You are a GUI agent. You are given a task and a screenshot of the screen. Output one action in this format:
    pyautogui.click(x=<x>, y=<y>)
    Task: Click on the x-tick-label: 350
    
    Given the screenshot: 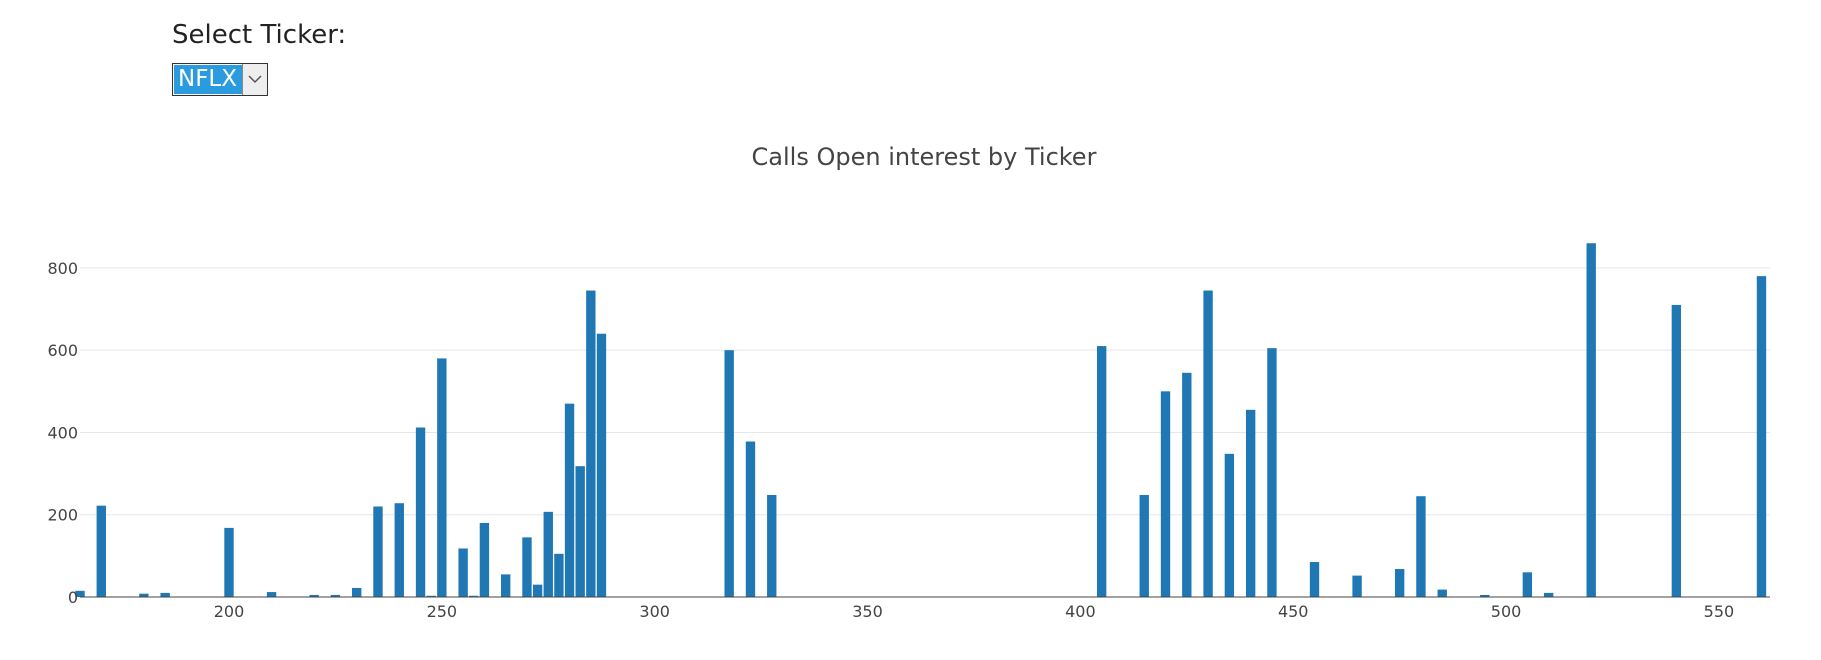 What is the action you would take?
    pyautogui.click(x=867, y=611)
    